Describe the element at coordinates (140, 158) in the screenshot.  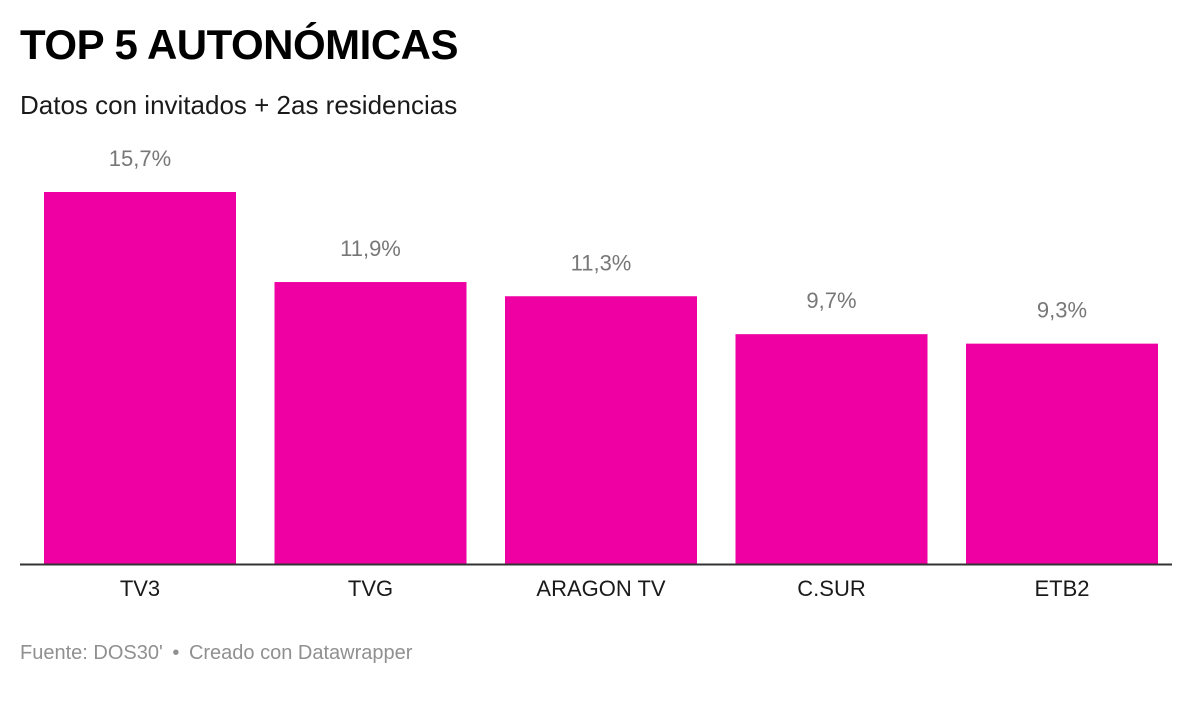
I see `value-label: 15,7%` at that location.